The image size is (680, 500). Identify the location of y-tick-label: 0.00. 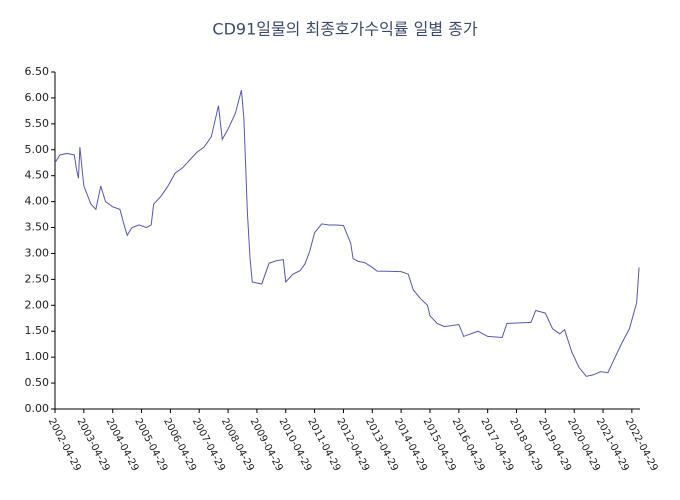
(37, 408).